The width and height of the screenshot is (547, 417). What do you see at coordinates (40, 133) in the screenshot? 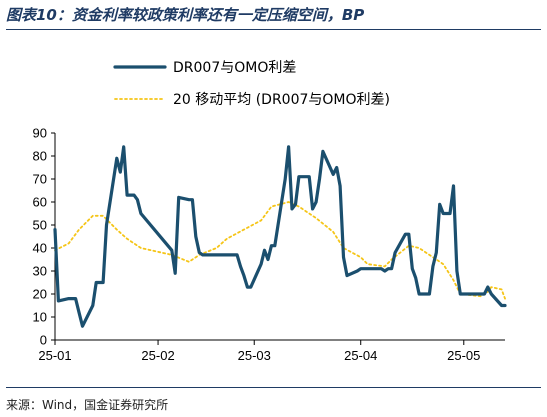
I see `y-tick-label: 90` at bounding box center [40, 133].